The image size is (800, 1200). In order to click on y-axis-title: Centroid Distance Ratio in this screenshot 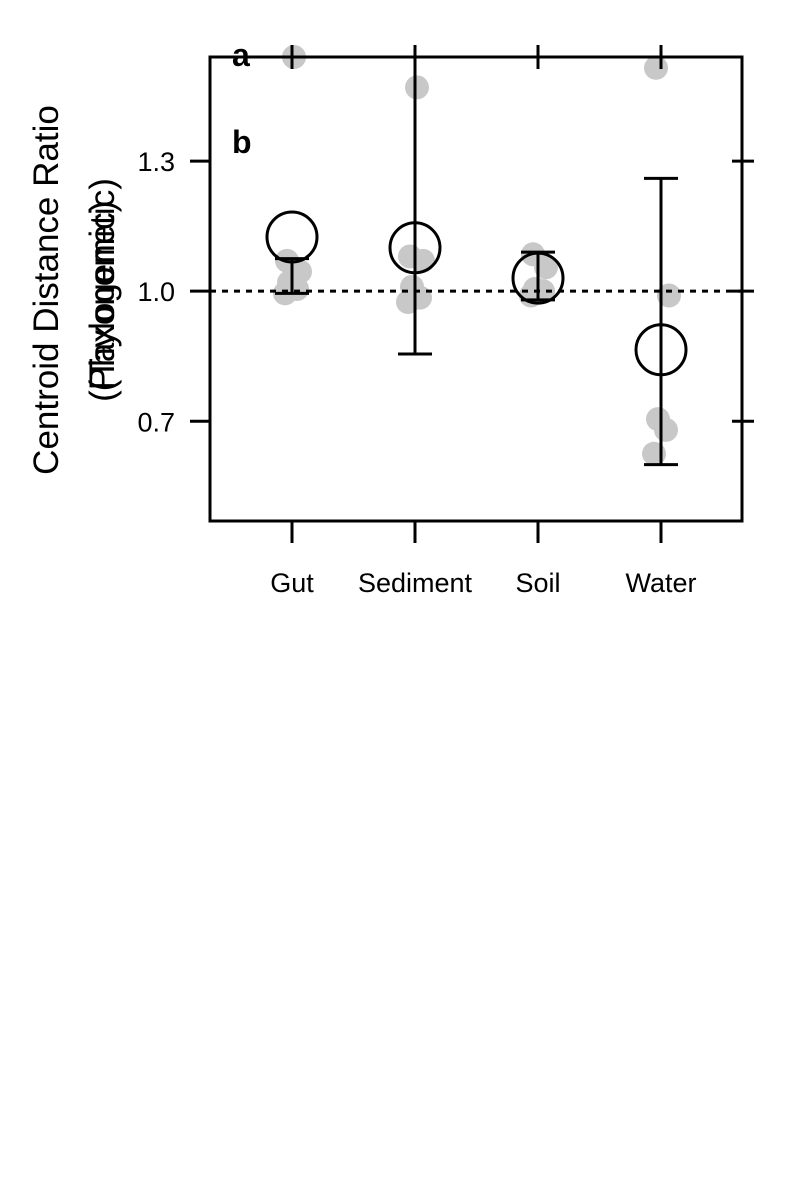, I will do `click(46, 290)`.